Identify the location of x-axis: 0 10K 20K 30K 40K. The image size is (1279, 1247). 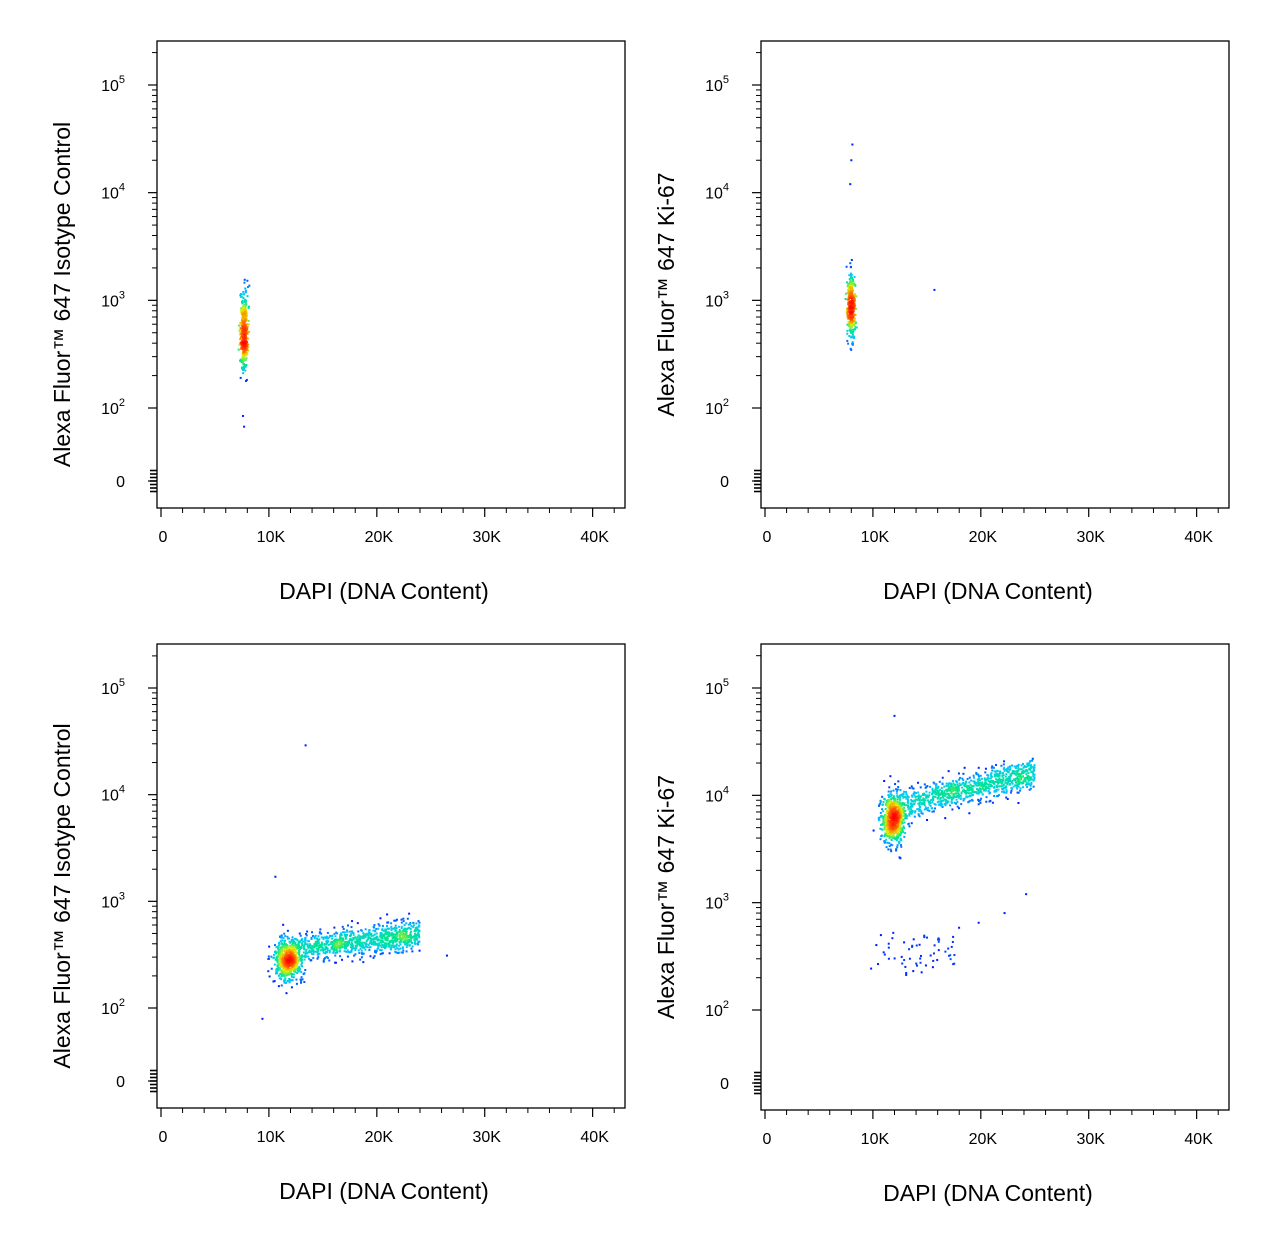
(991, 1129).